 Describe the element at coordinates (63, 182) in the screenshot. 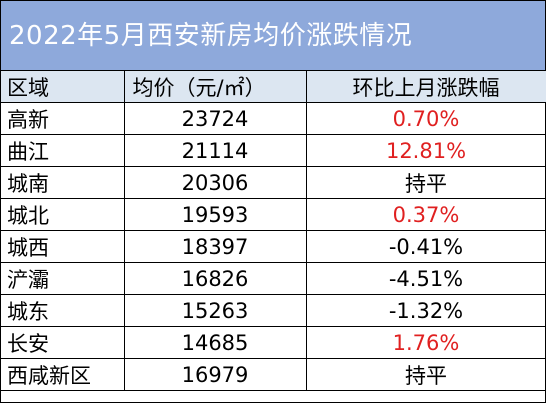

I see `region-cell: 城南` at that location.